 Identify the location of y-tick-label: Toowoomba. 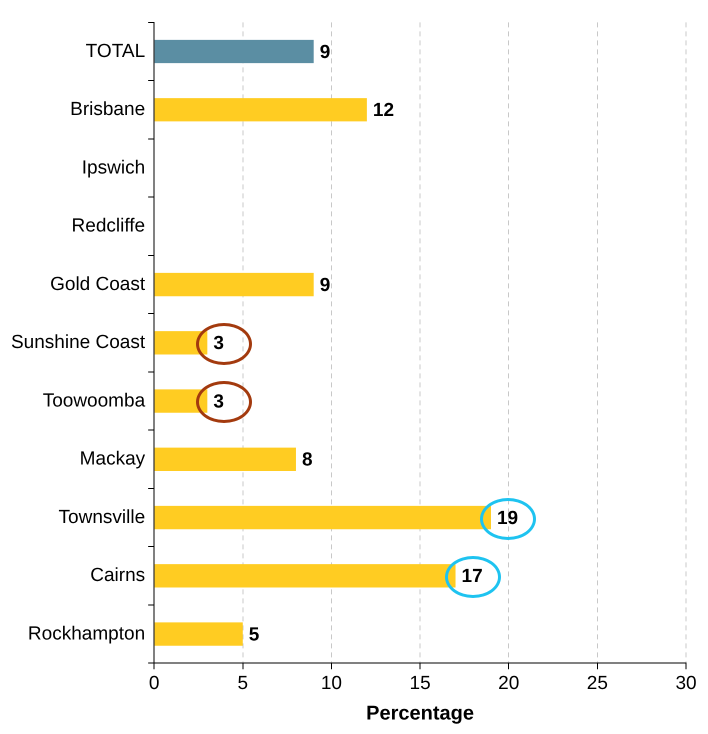
(94, 401).